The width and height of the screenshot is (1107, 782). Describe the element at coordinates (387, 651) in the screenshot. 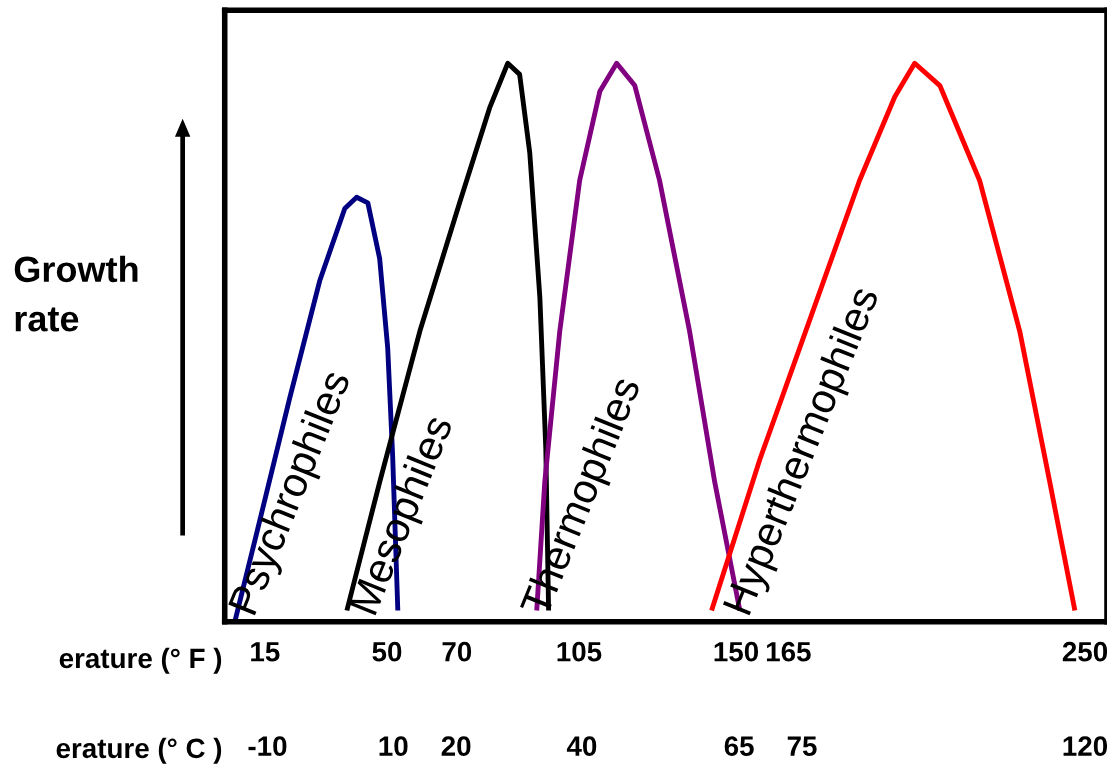

I see `x-tick-label: 50` at that location.